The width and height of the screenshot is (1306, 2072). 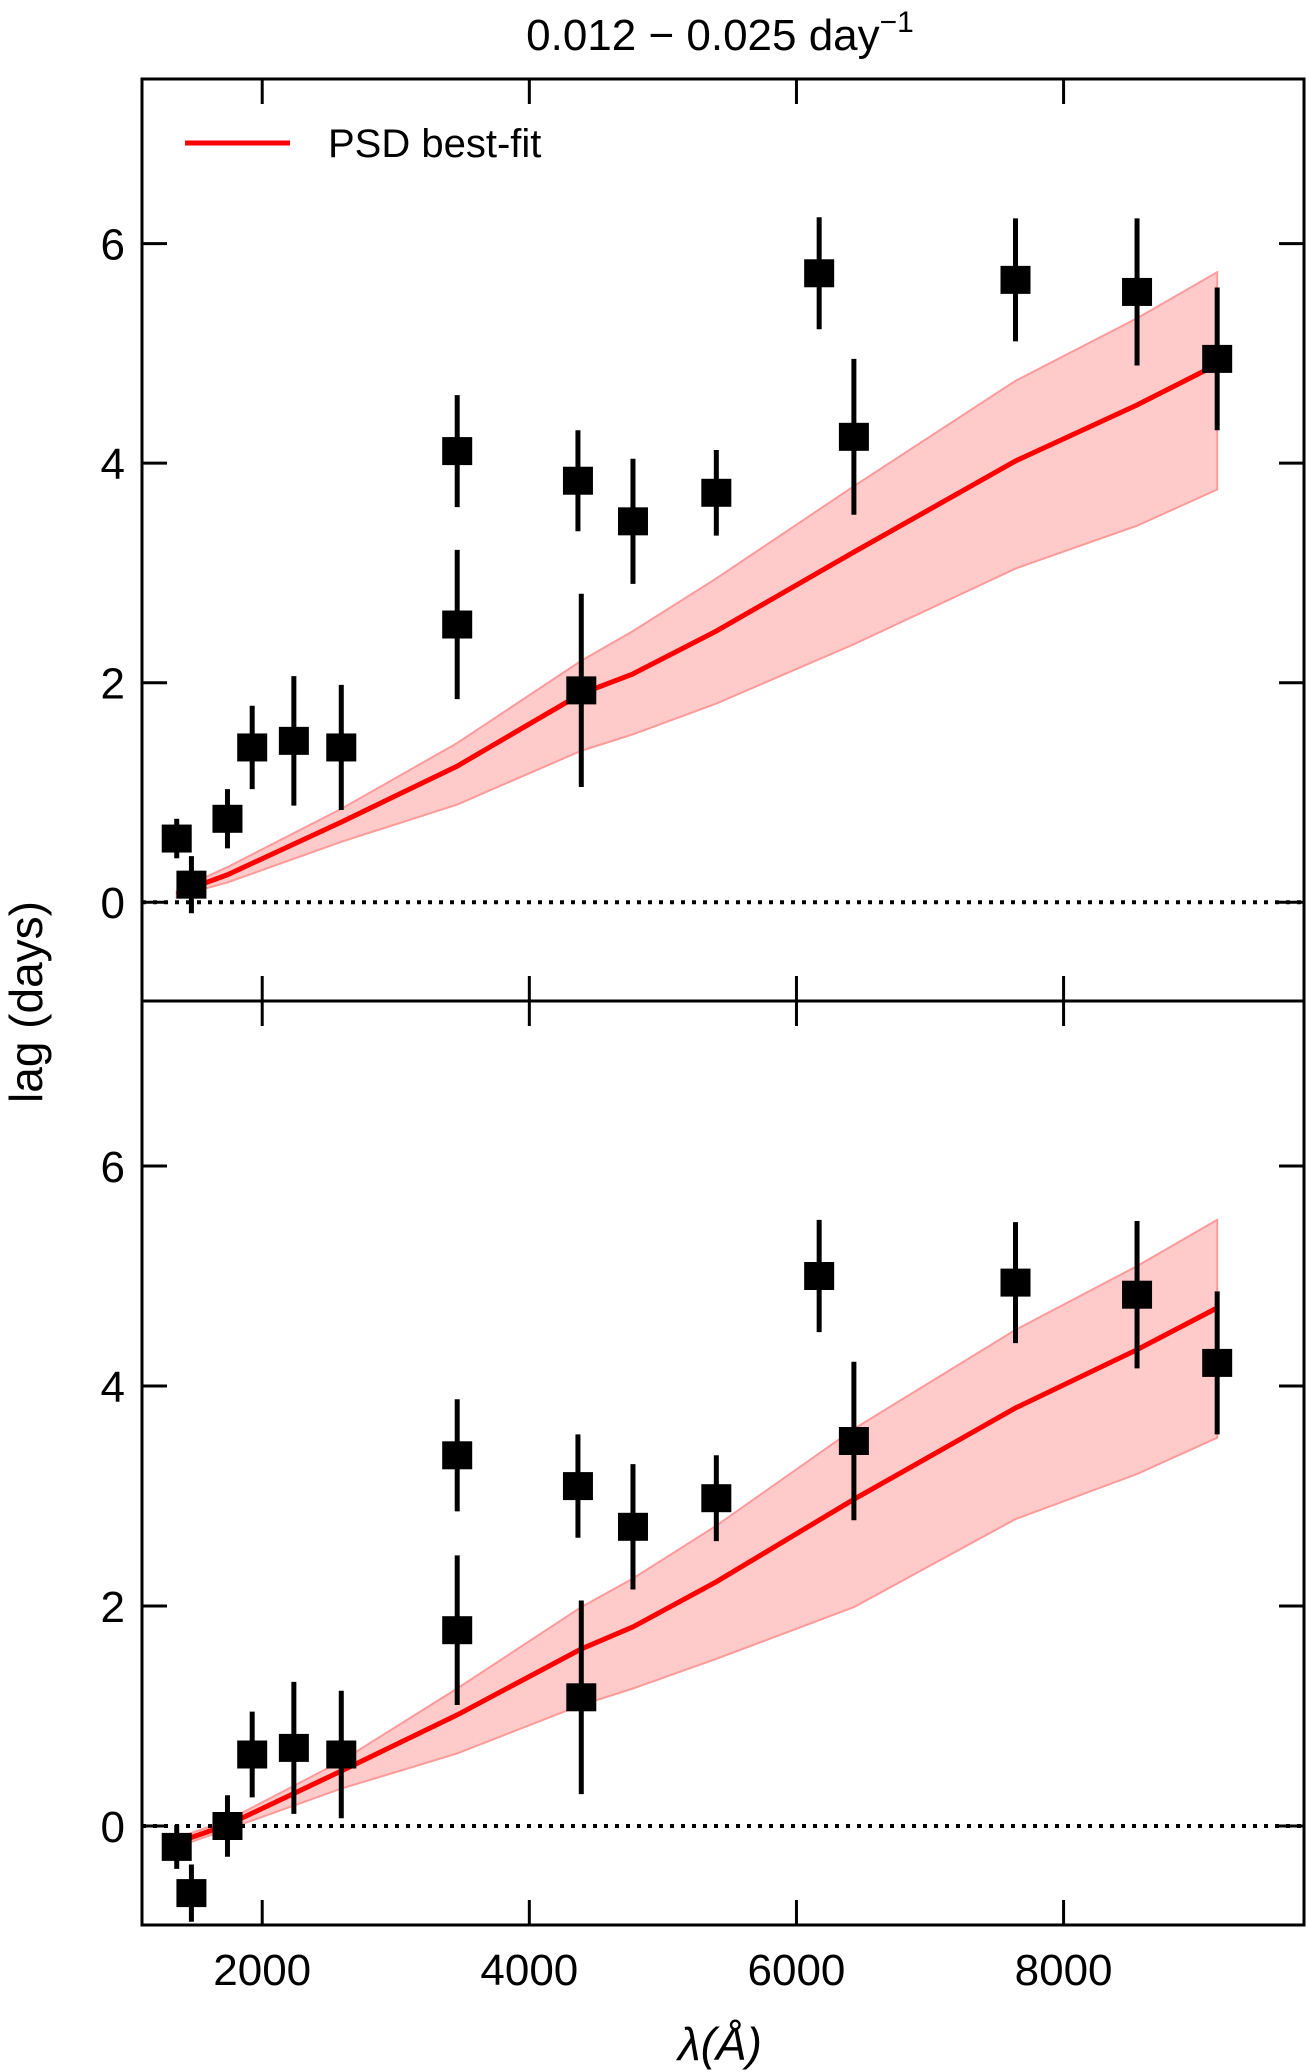 What do you see at coordinates (797, 1970) in the screenshot?
I see `x-tick-label: 6000` at bounding box center [797, 1970].